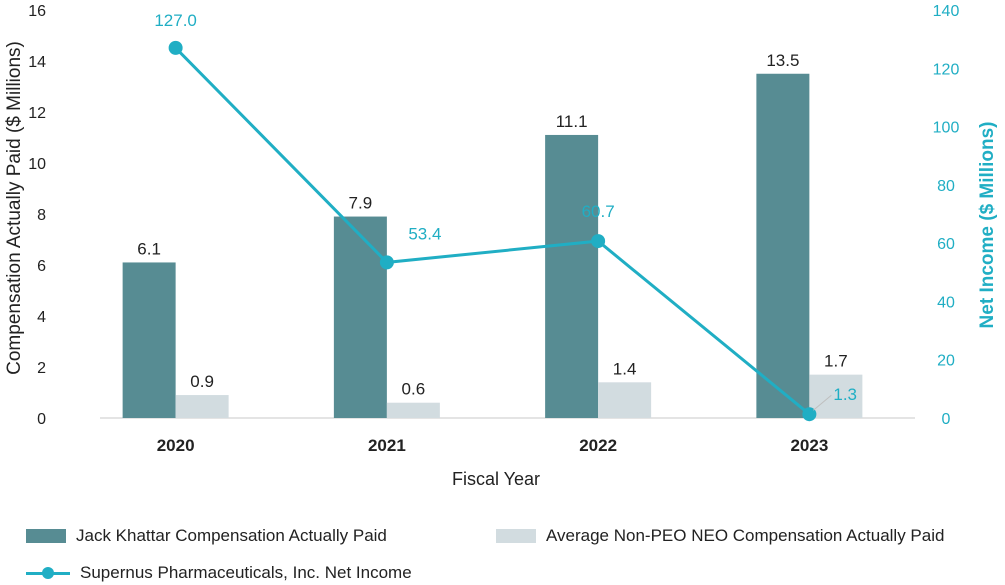 The height and width of the screenshot is (585, 1005). What do you see at coordinates (360, 317) in the screenshot?
I see `bar-jack-khattar-2021` at bounding box center [360, 317].